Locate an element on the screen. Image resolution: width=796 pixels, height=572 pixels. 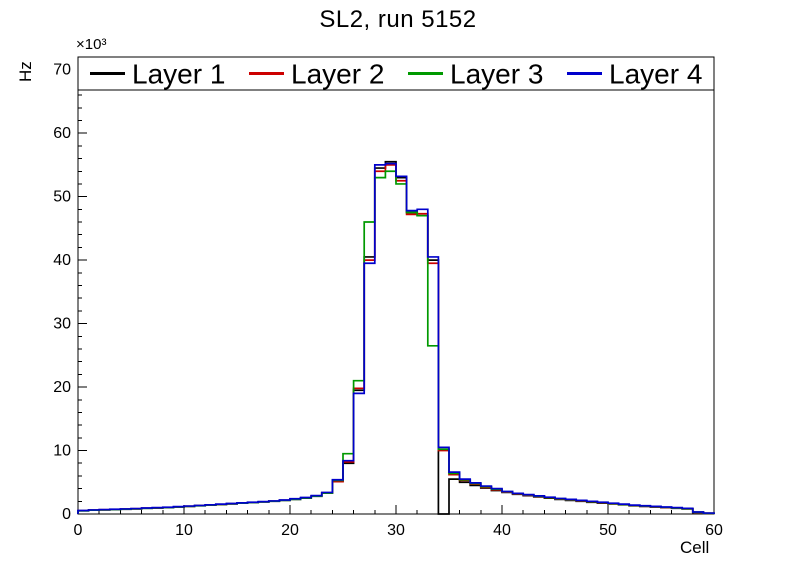
legend-entry-layer-2: Layer 2 is located at coordinates (316, 74).